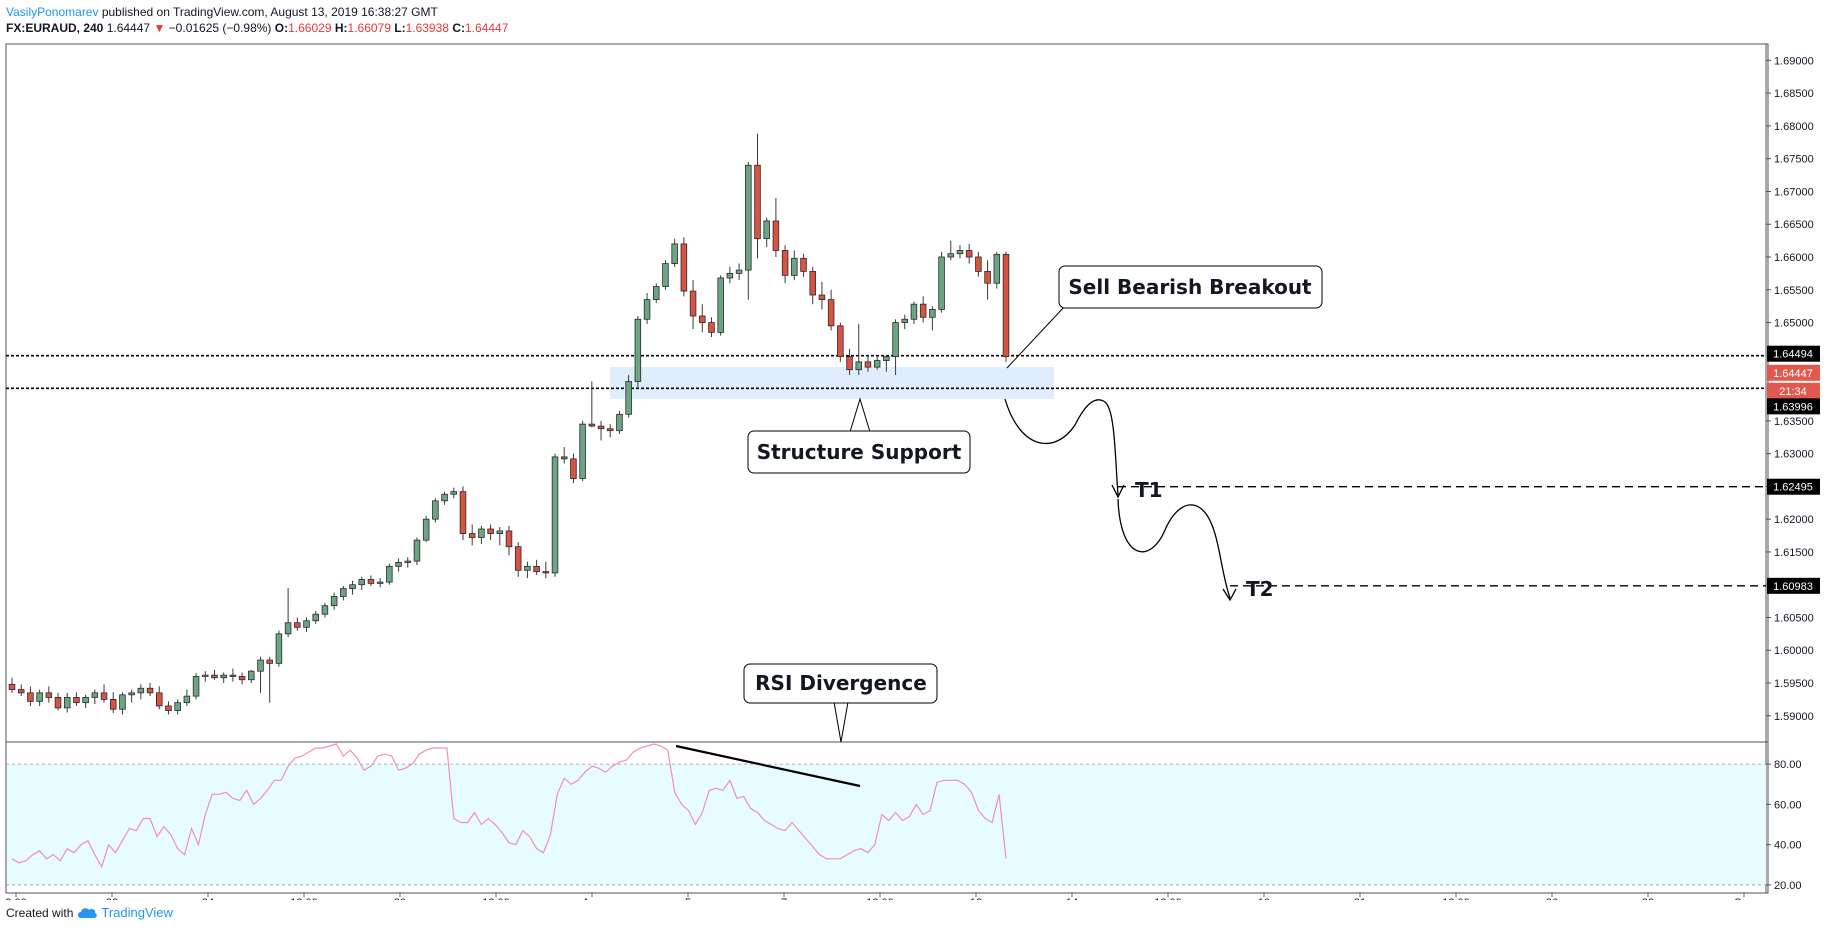 Image resolution: width=1828 pixels, height=930 pixels. What do you see at coordinates (1794, 651) in the screenshot?
I see `y-tick-label: 1.60000` at bounding box center [1794, 651].